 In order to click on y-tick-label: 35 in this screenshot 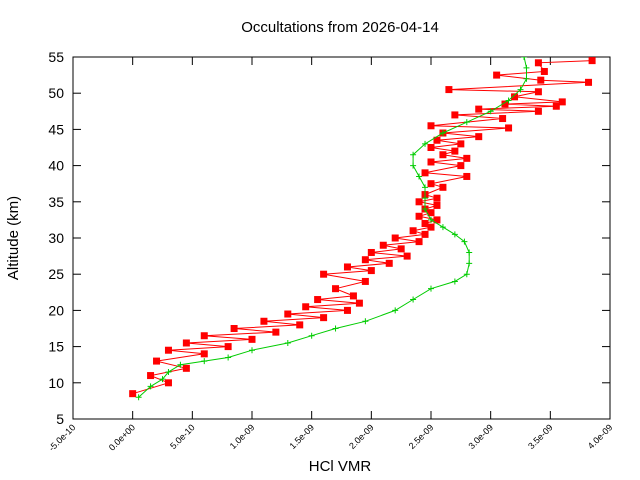, I will do `click(56, 202)`.